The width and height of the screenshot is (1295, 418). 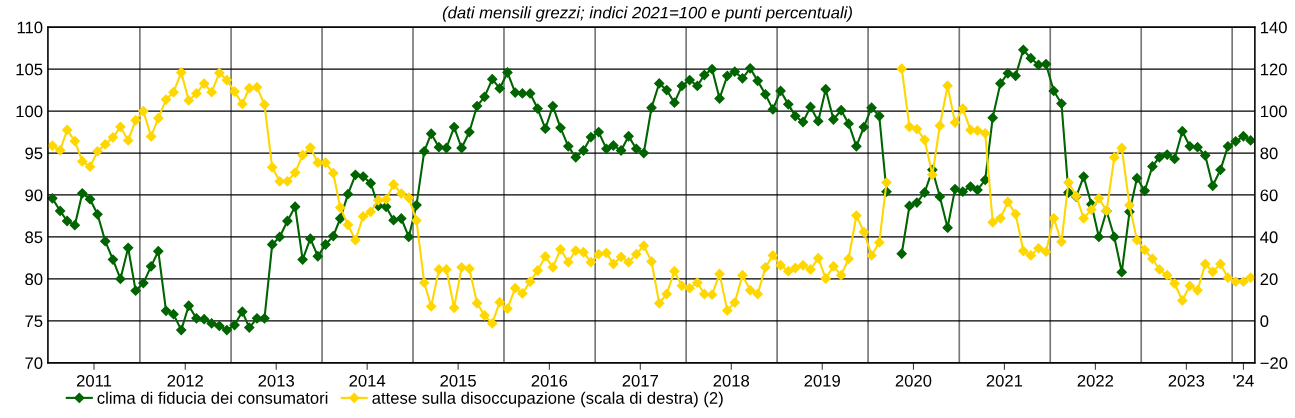 I want to click on y-tick-label: 80, so click(x=34, y=279).